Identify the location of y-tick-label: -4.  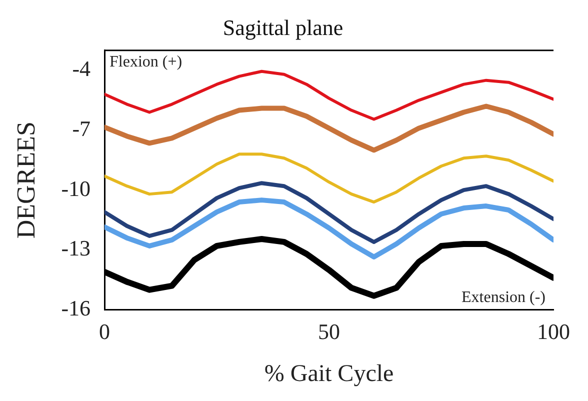
(81, 69).